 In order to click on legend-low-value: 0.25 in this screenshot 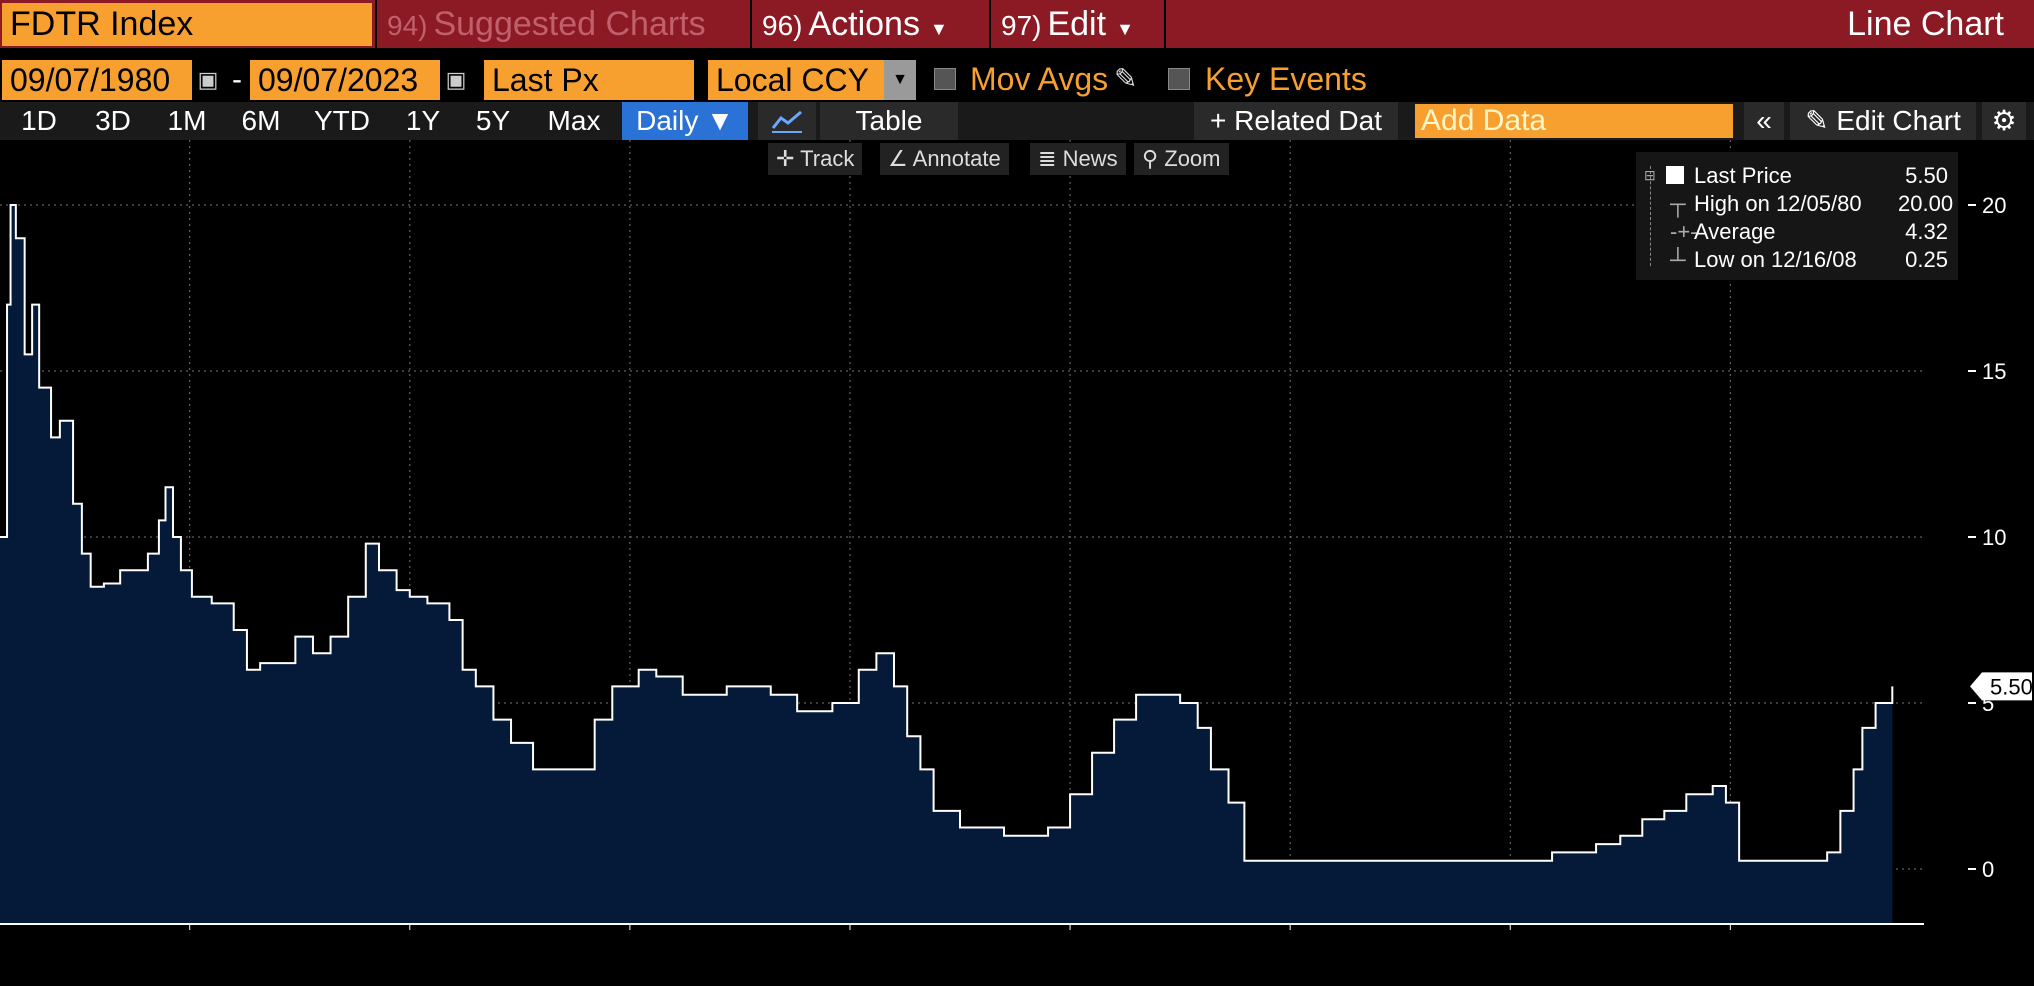, I will do `click(1926, 259)`.